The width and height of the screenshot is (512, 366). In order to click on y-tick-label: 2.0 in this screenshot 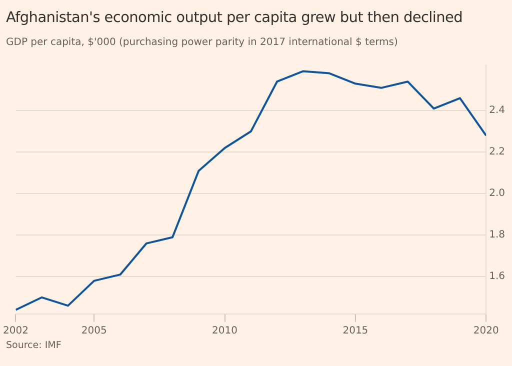, I will do `click(497, 194)`.